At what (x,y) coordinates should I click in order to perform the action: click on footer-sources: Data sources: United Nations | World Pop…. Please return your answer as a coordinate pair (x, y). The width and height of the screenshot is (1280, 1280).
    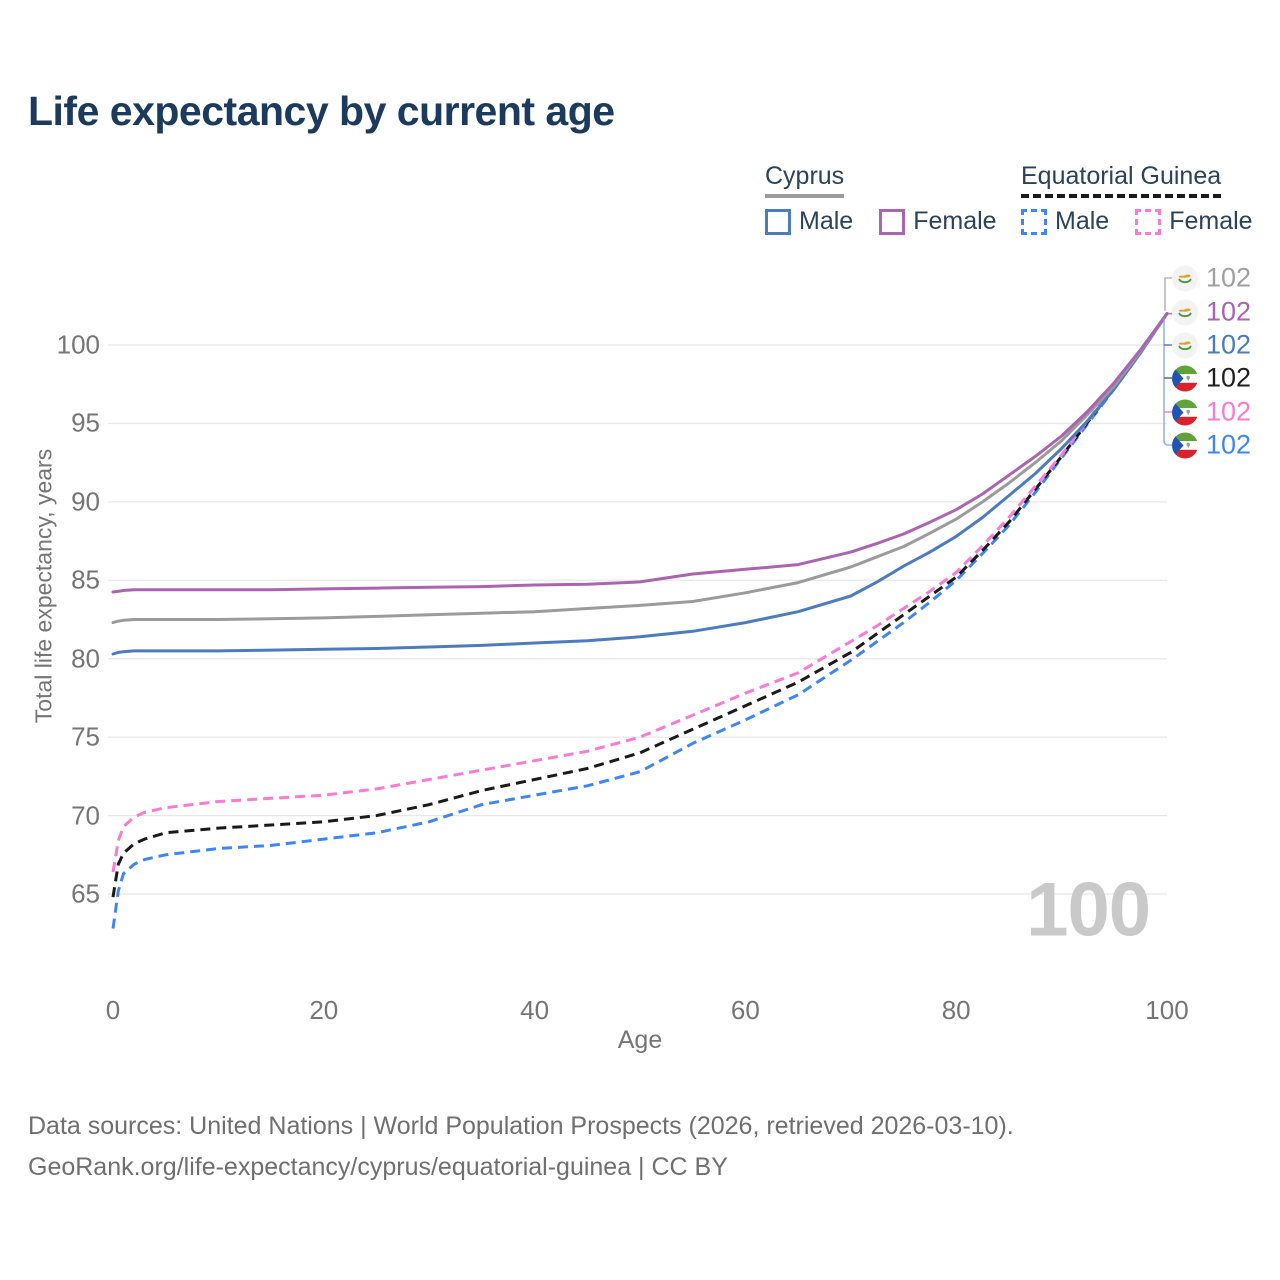
    Looking at the image, I should click on (521, 1126).